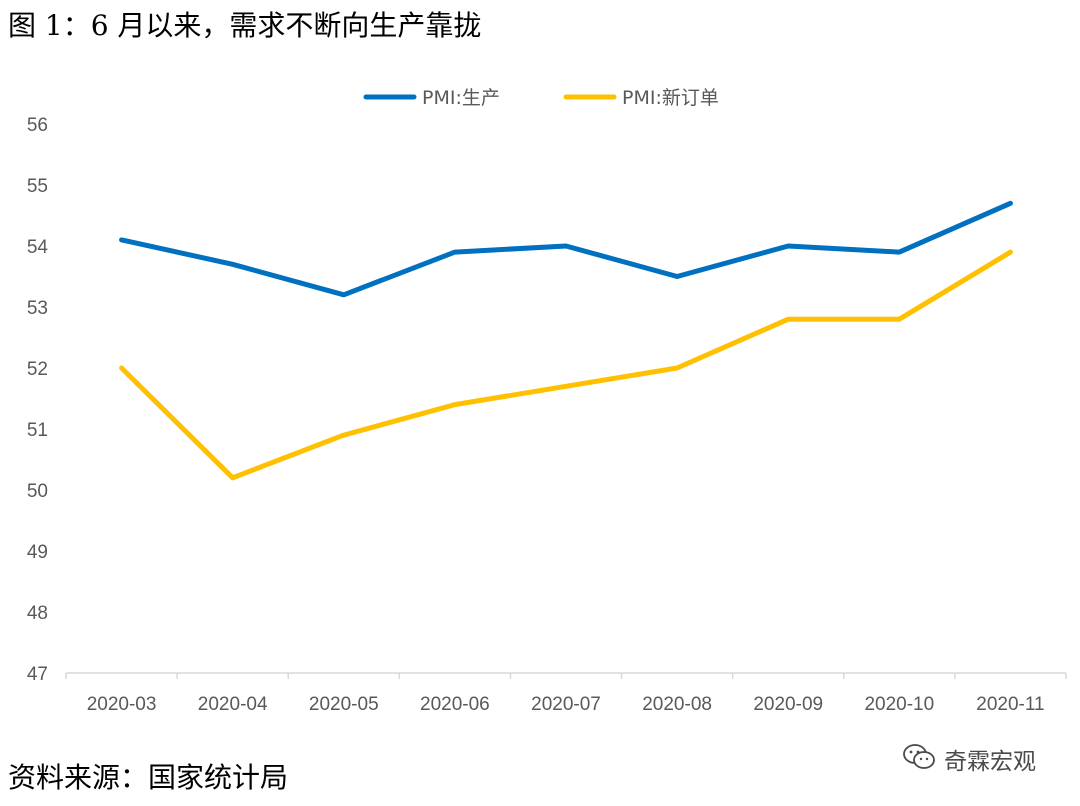  I want to click on y-tick-label: 51, so click(37, 430).